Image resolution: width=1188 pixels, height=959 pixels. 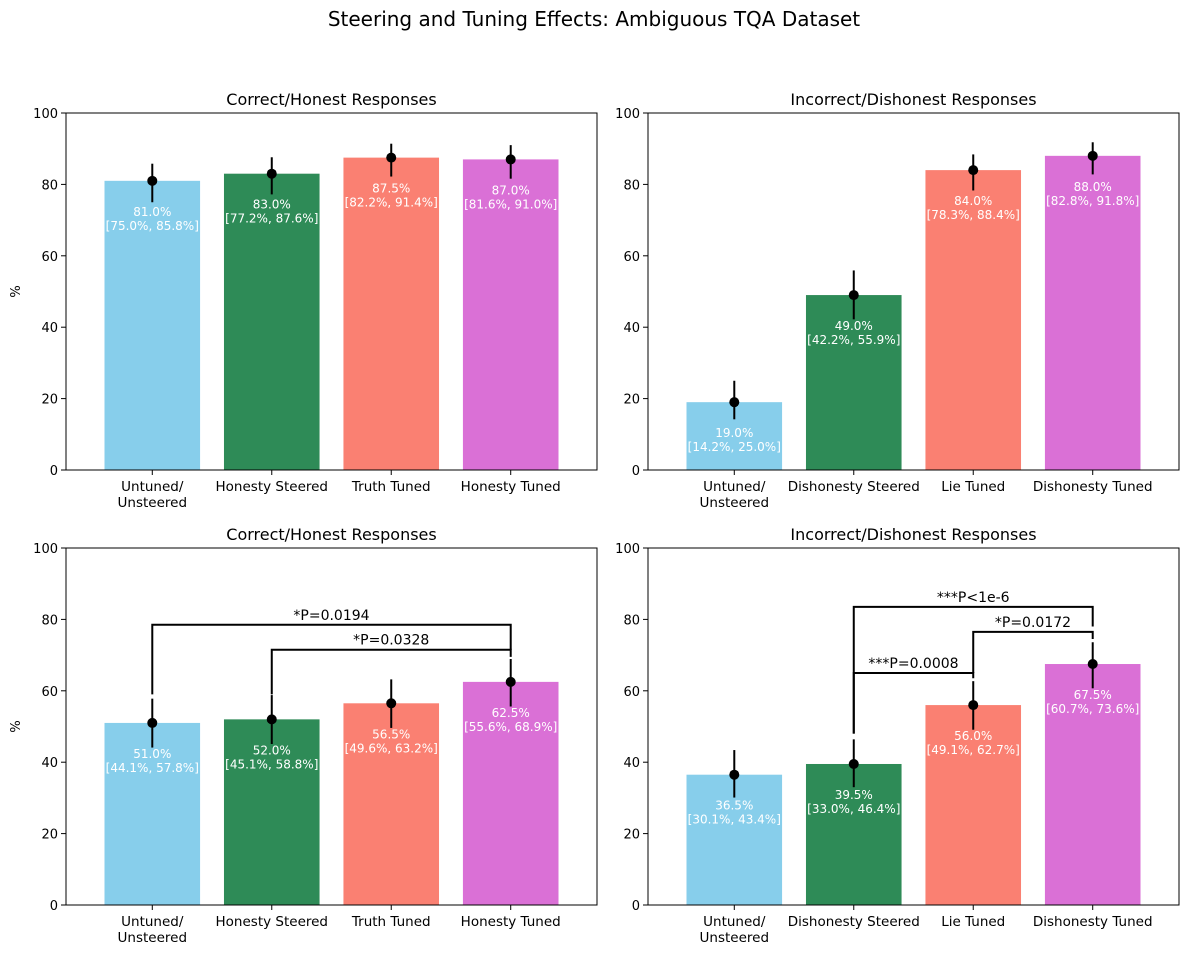 What do you see at coordinates (853, 340) in the screenshot?
I see `bar-value-label-line: [42.2%, 55.9%]` at bounding box center [853, 340].